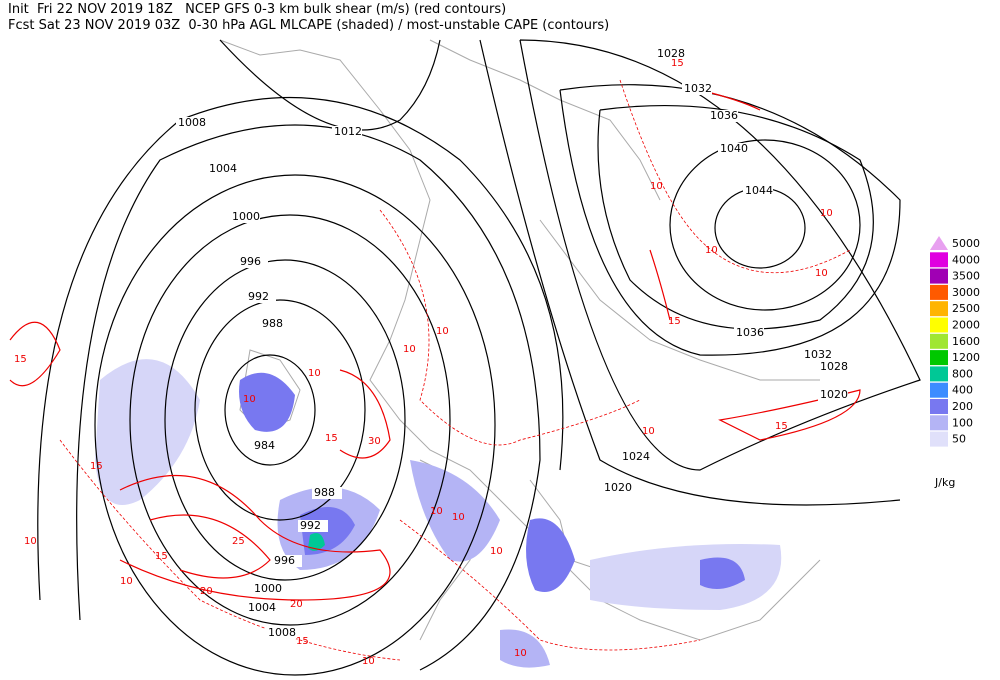  What do you see at coordinates (962, 406) in the screenshot?
I see `legend-label: 200` at bounding box center [962, 406].